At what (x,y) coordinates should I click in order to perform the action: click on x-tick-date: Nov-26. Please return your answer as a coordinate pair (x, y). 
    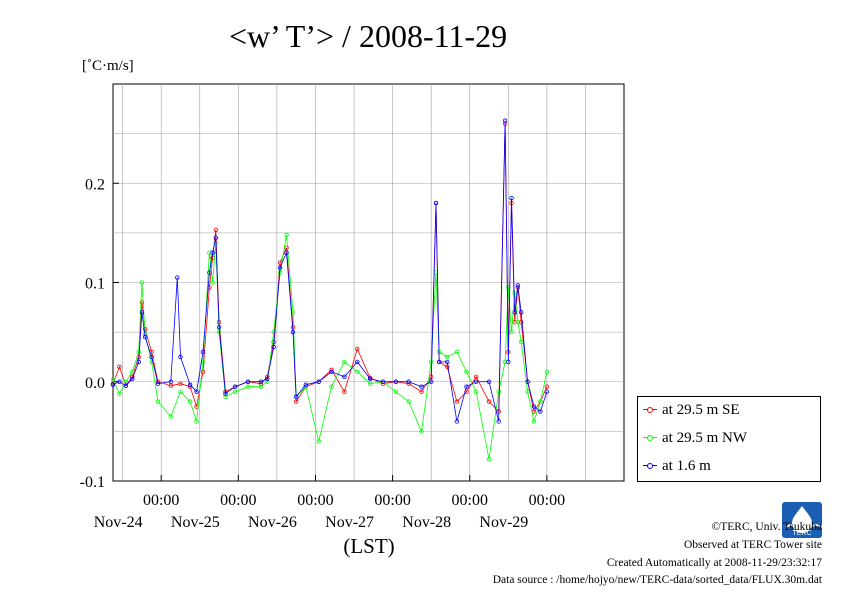
    Looking at the image, I should click on (272, 522).